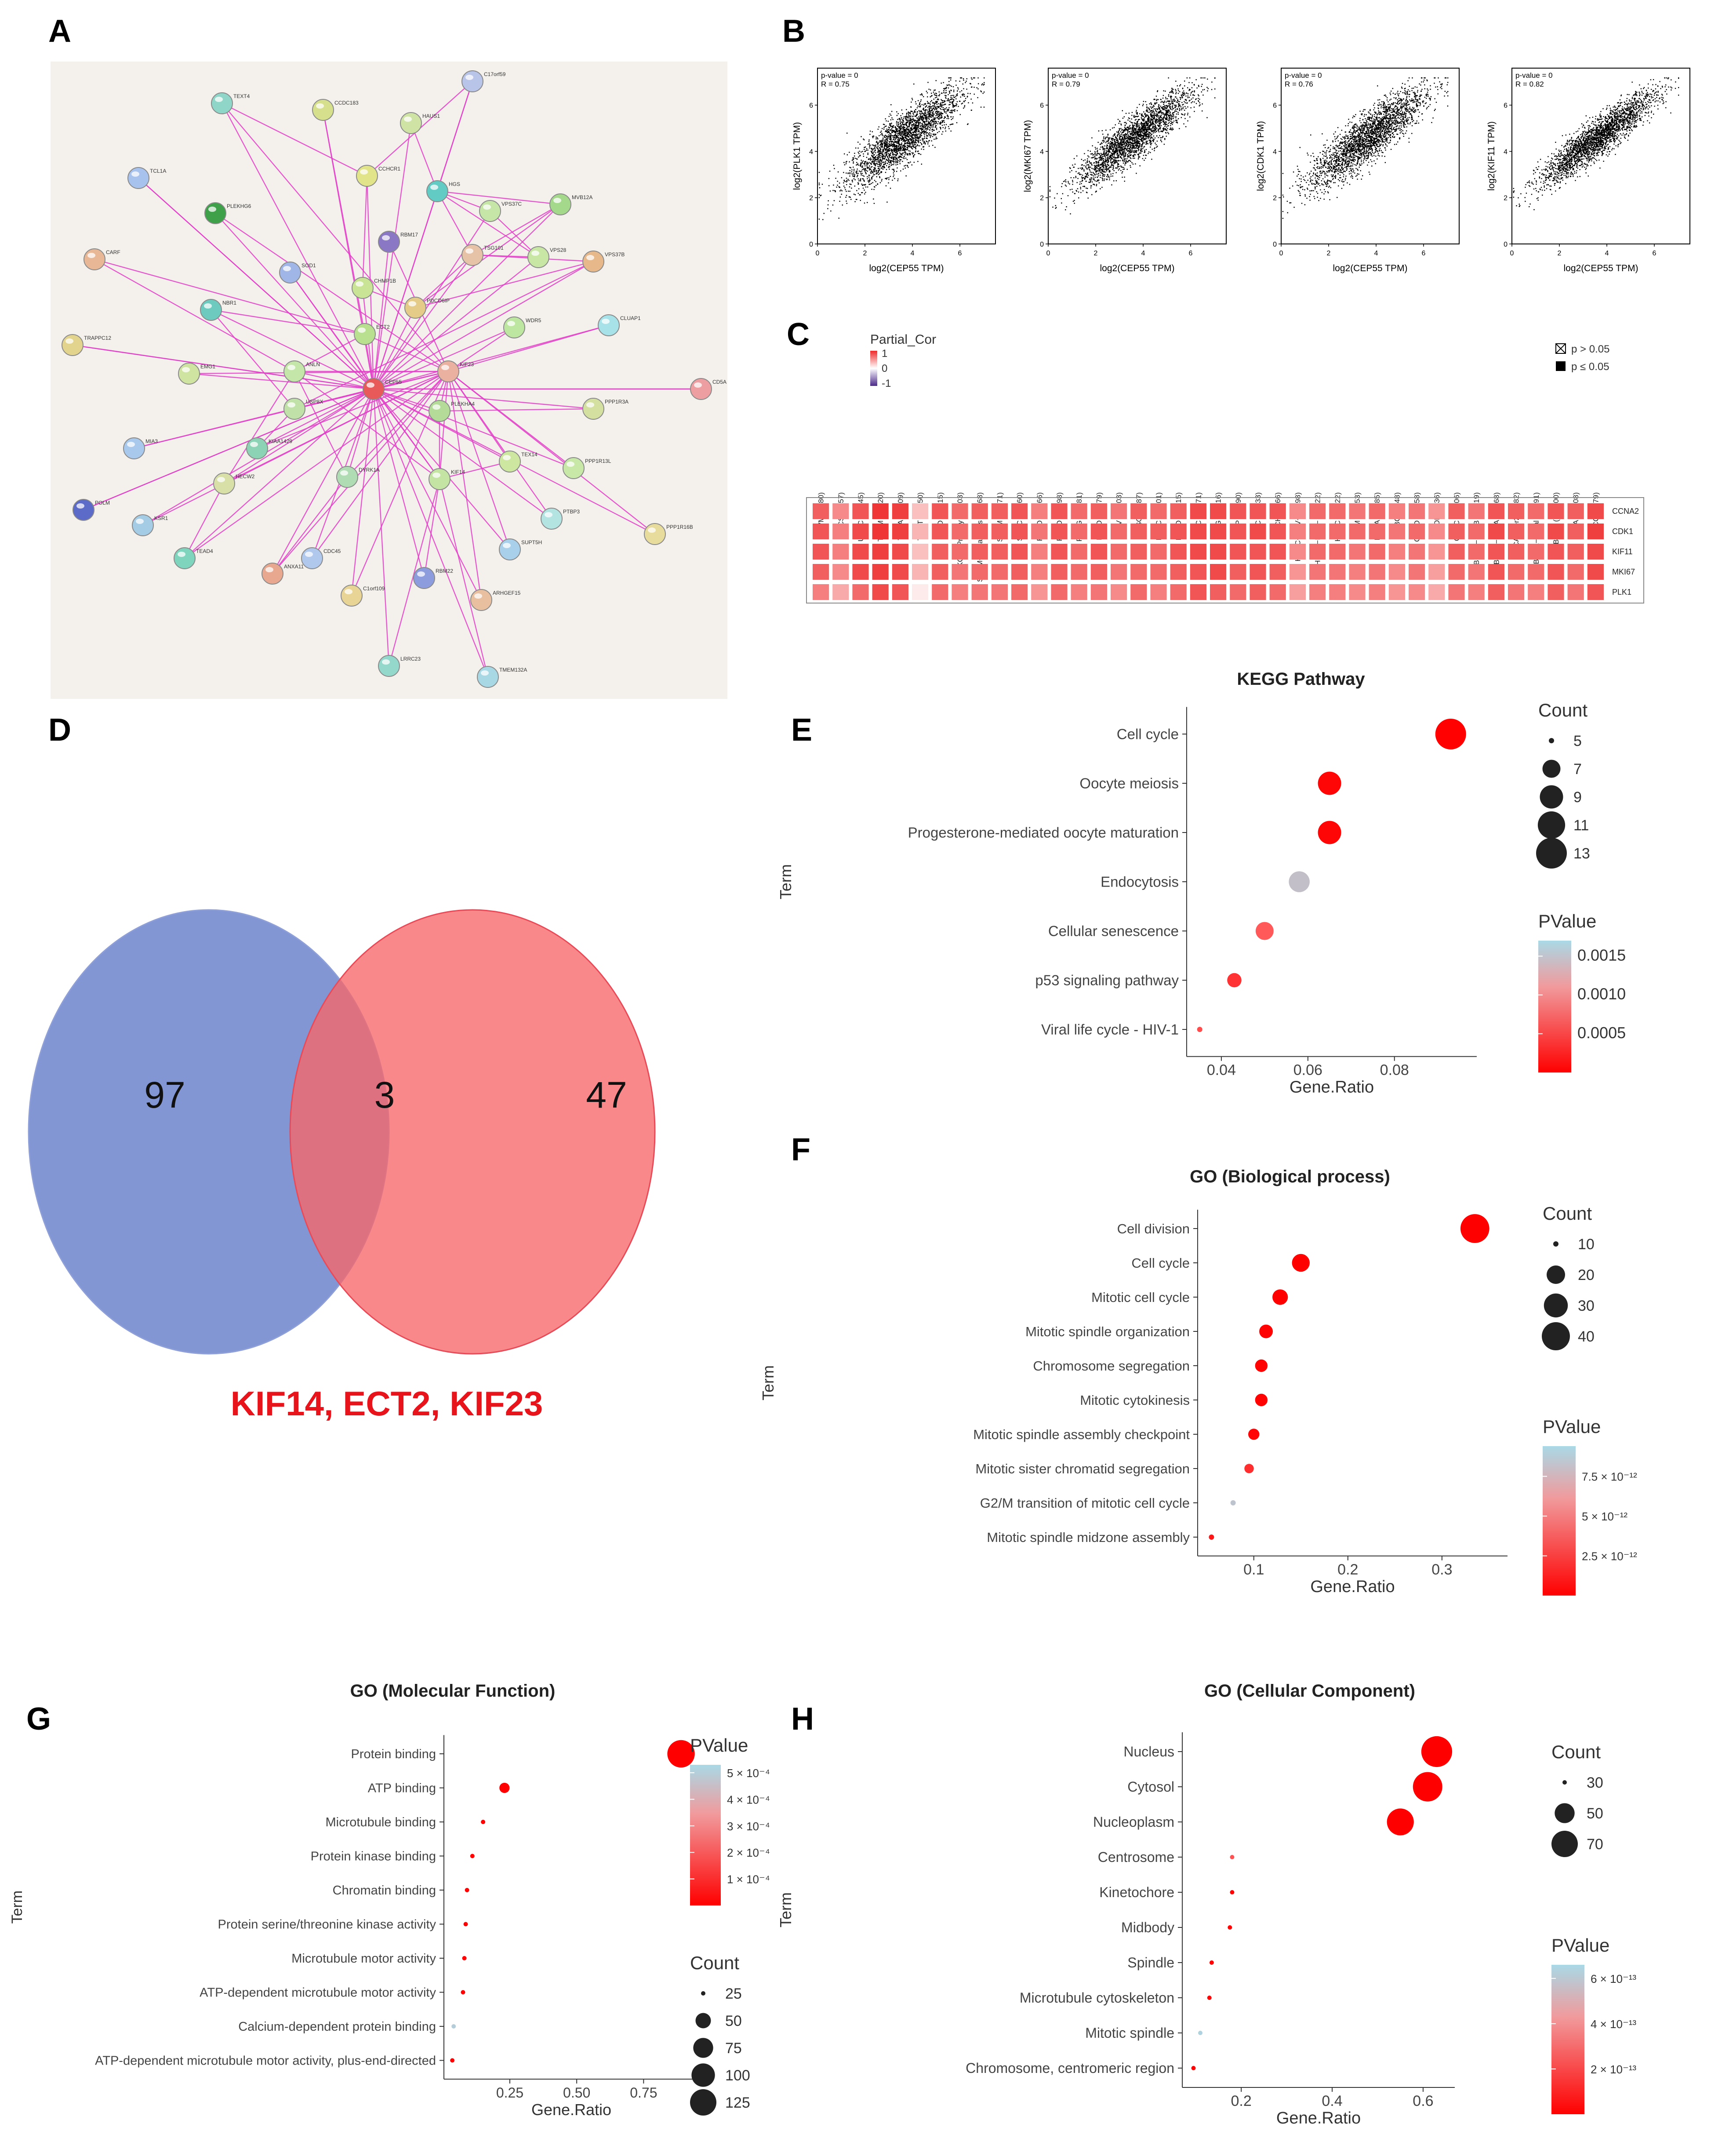 This screenshot has width=1711, height=2156. Describe the element at coordinates (1556, 1274) in the screenshot. I see `size-legend-dot` at that location.